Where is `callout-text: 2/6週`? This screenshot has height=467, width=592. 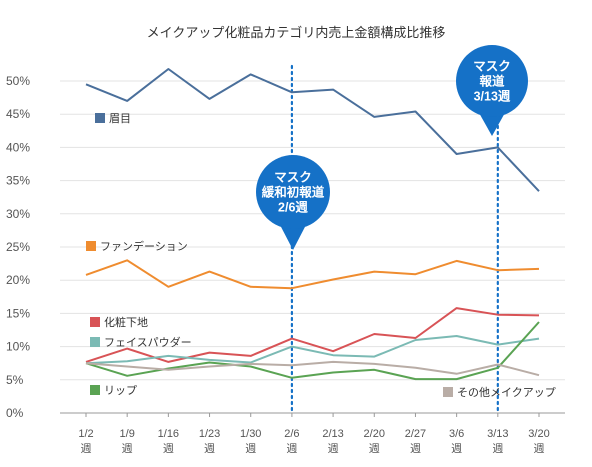 callout-text: 2/6週 is located at coordinates (293, 207).